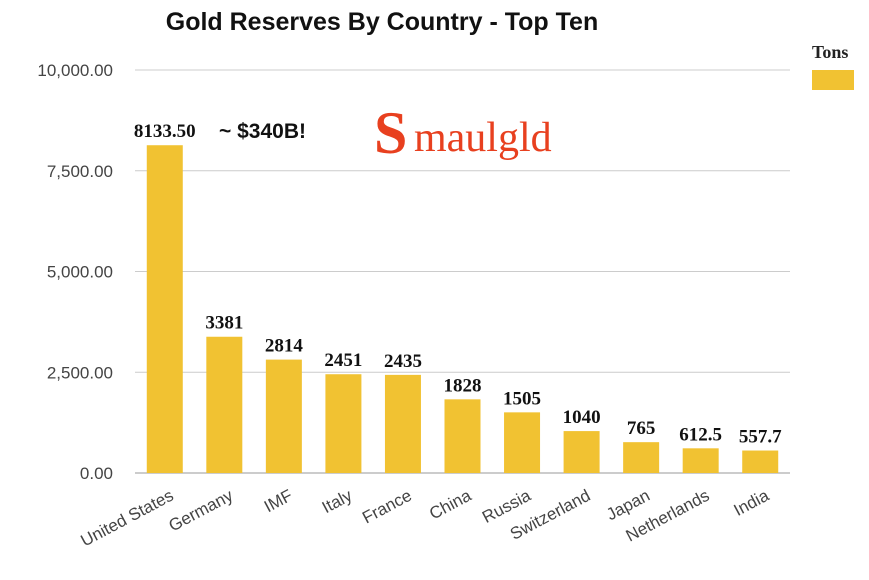 This screenshot has height=580, width=869. Describe the element at coordinates (127, 518) in the screenshot. I see `x-tick-label: United States` at that location.